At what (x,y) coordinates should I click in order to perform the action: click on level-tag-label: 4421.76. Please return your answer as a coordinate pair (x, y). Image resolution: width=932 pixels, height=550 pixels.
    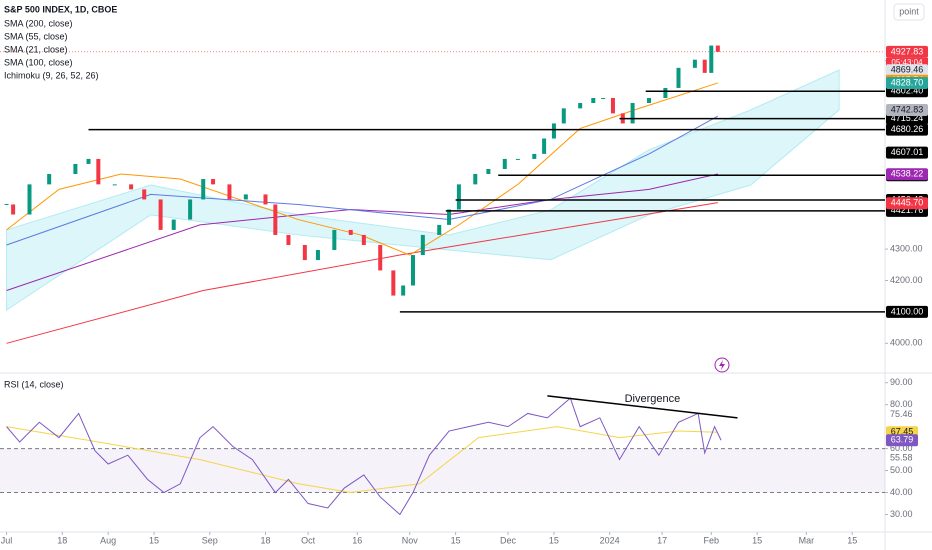
    Looking at the image, I should click on (907, 210).